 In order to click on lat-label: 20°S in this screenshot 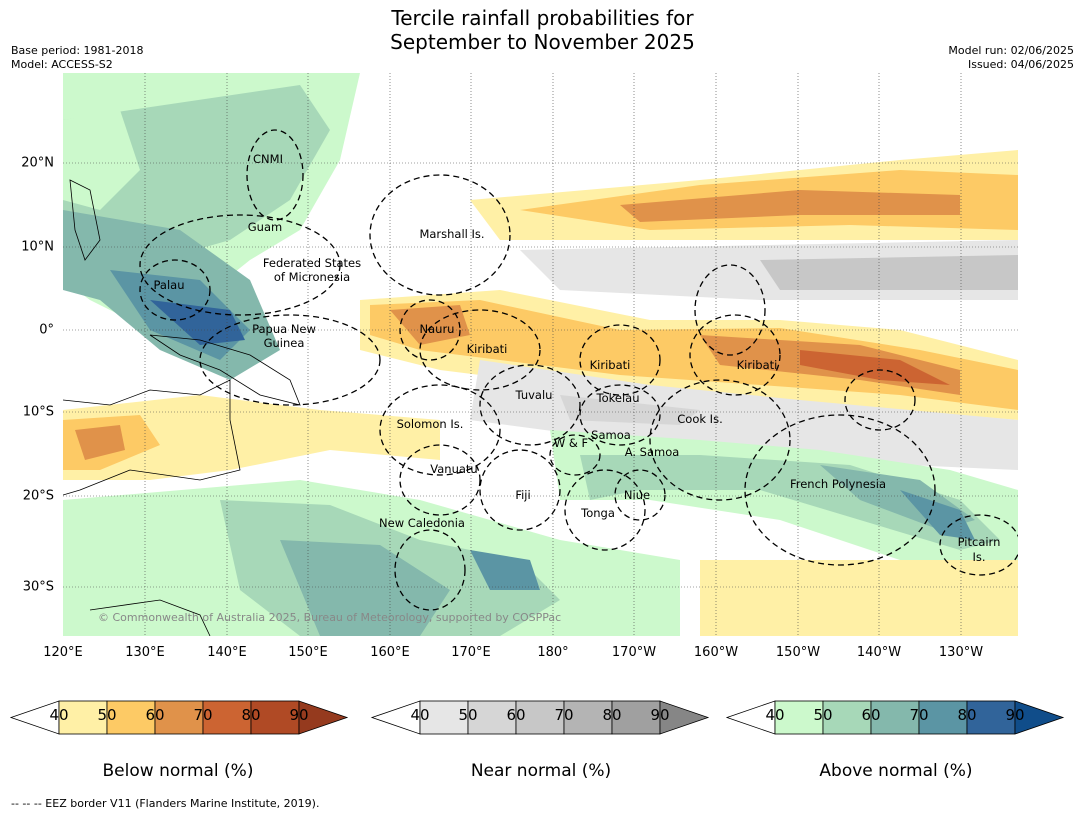, I will do `click(38, 496)`.